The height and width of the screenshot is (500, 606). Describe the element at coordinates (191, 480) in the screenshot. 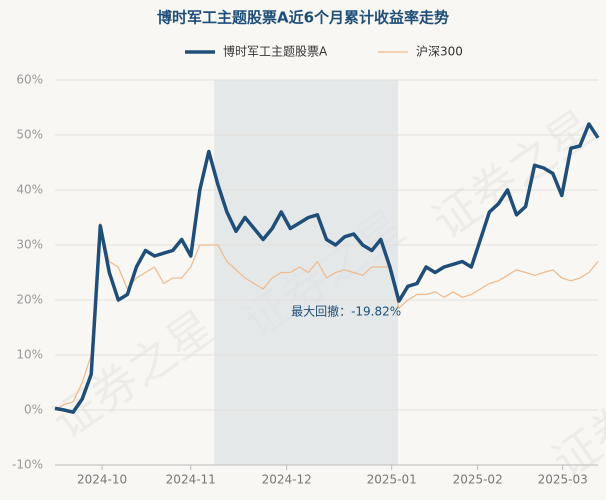

I see `x-tick-label: 2024-11` at that location.